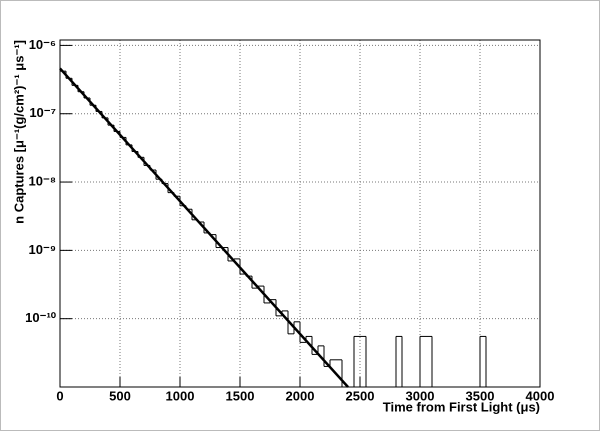 Image resolution: width=600 pixels, height=431 pixels. What do you see at coordinates (42, 44) in the screenshot?
I see `y-tick-label: 10⁻⁶` at bounding box center [42, 44].